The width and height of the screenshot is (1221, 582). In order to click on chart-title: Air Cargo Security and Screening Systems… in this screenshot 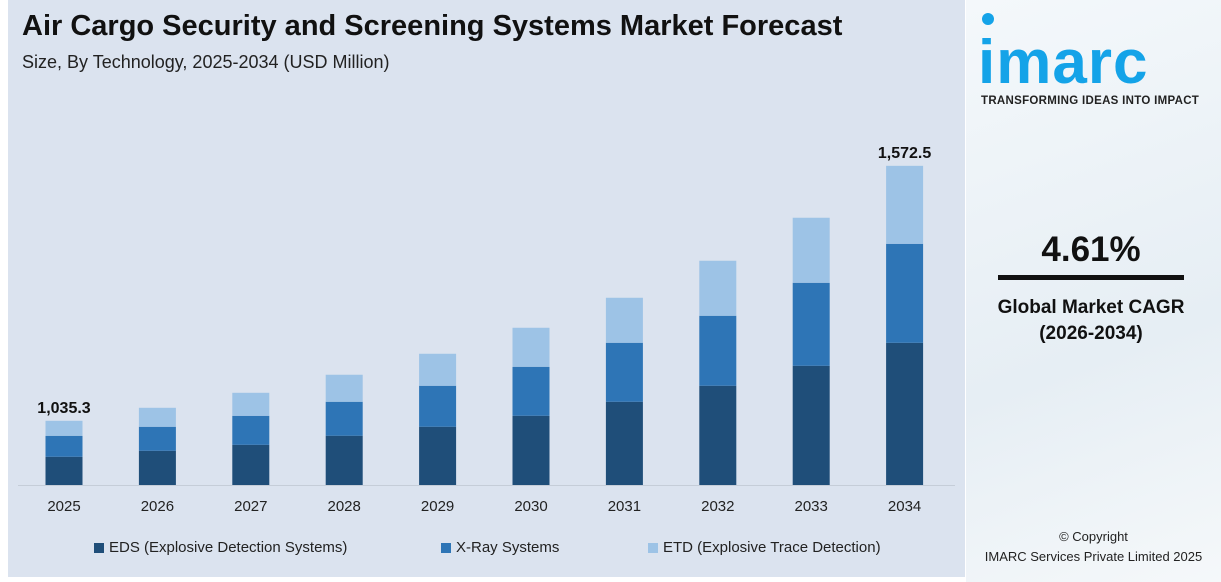, I will do `click(432, 26)`.